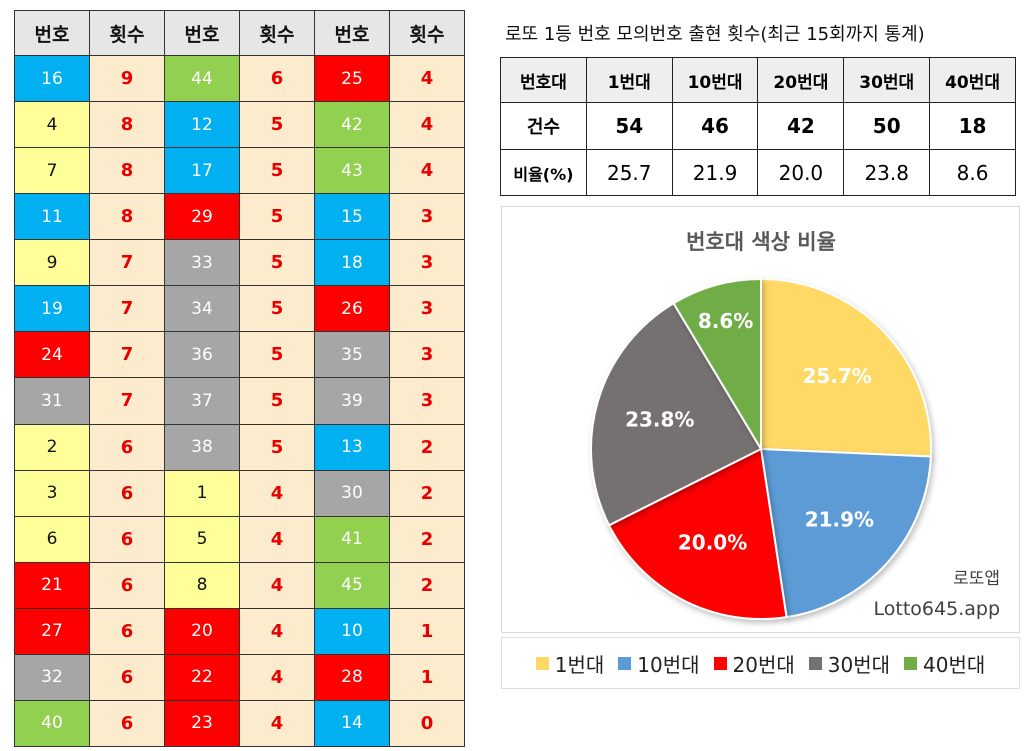 This screenshot has height=751, width=1035. What do you see at coordinates (202, 677) in the screenshot?
I see `lotto-number-cell: 22` at bounding box center [202, 677].